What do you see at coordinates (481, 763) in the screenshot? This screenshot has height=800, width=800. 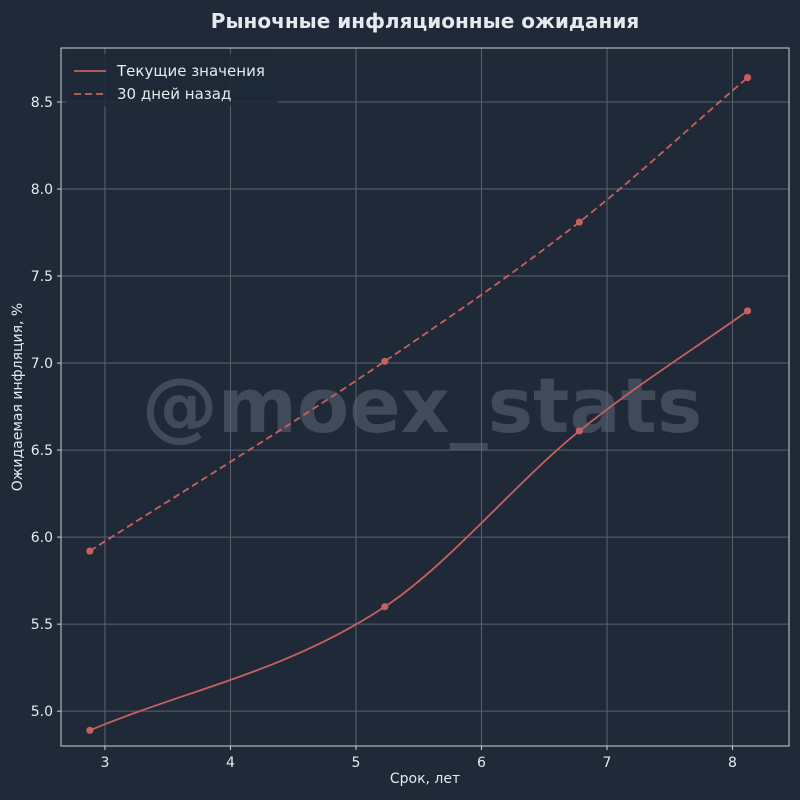 I see `x-tick-label: 6` at bounding box center [481, 763].